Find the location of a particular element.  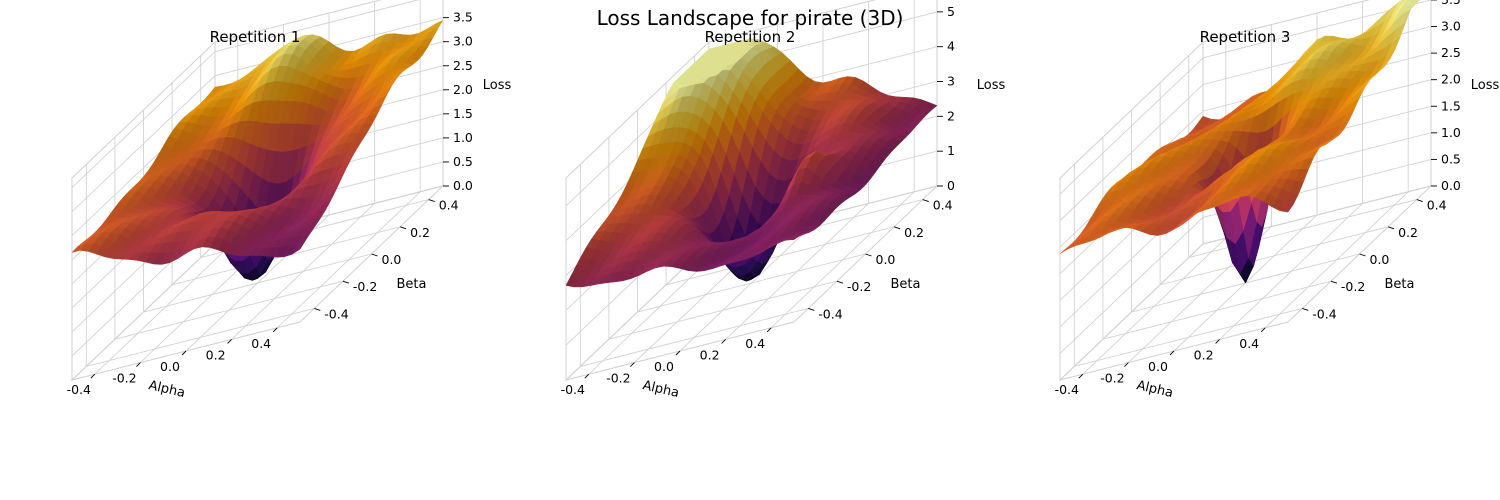

z-tick-label: 4 is located at coordinates (951, 46).